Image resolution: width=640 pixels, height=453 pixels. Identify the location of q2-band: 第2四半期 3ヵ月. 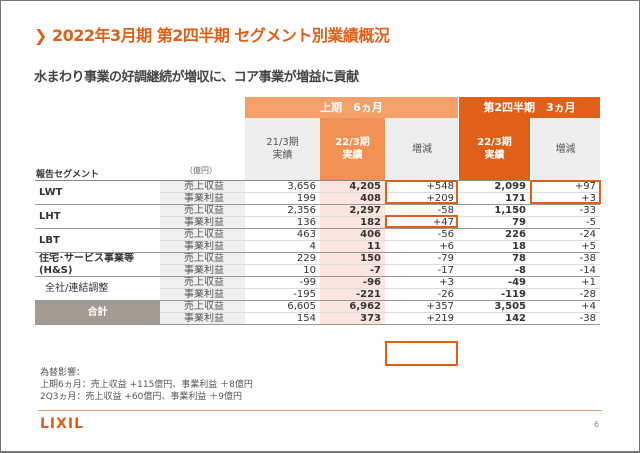
(529, 107).